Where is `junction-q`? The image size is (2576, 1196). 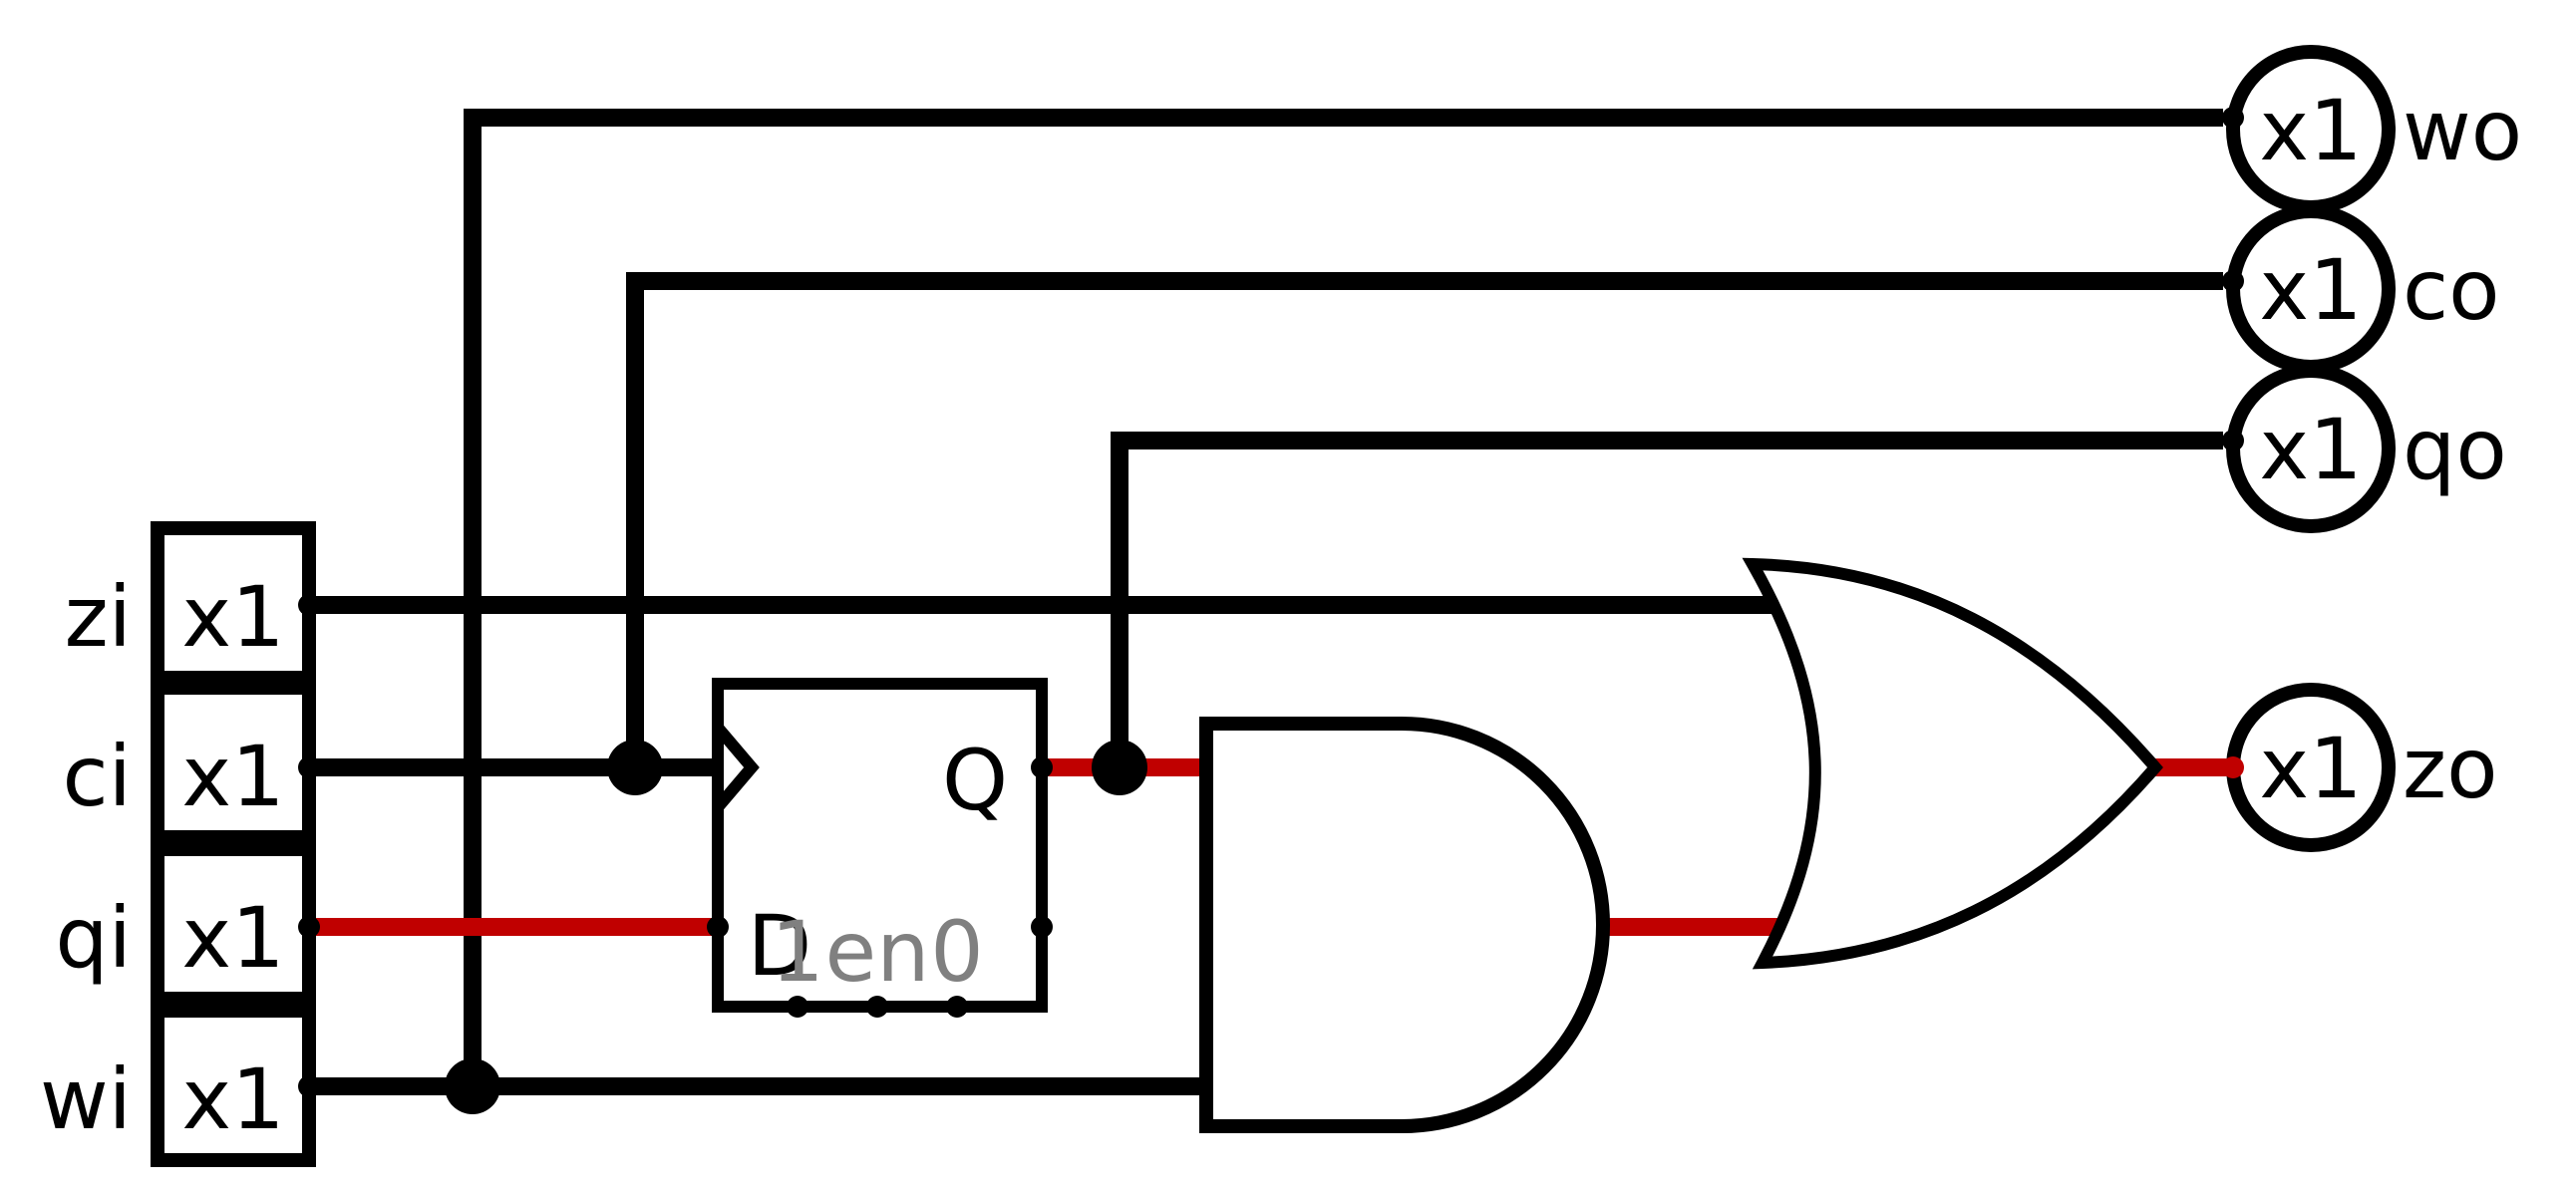 junction-q is located at coordinates (1119, 768).